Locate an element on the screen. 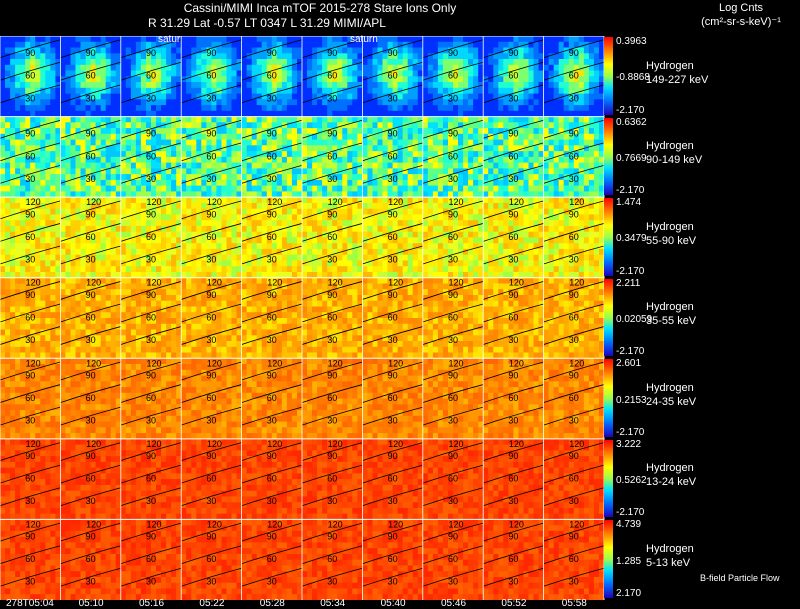 The height and width of the screenshot is (609, 800). contour-label: 60 is located at coordinates (151, 76).